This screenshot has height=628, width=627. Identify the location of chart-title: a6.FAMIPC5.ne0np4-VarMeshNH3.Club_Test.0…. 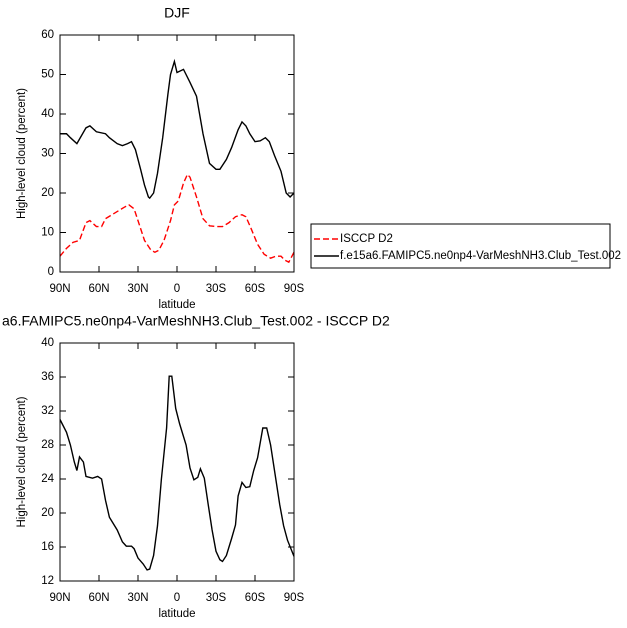
(196, 321).